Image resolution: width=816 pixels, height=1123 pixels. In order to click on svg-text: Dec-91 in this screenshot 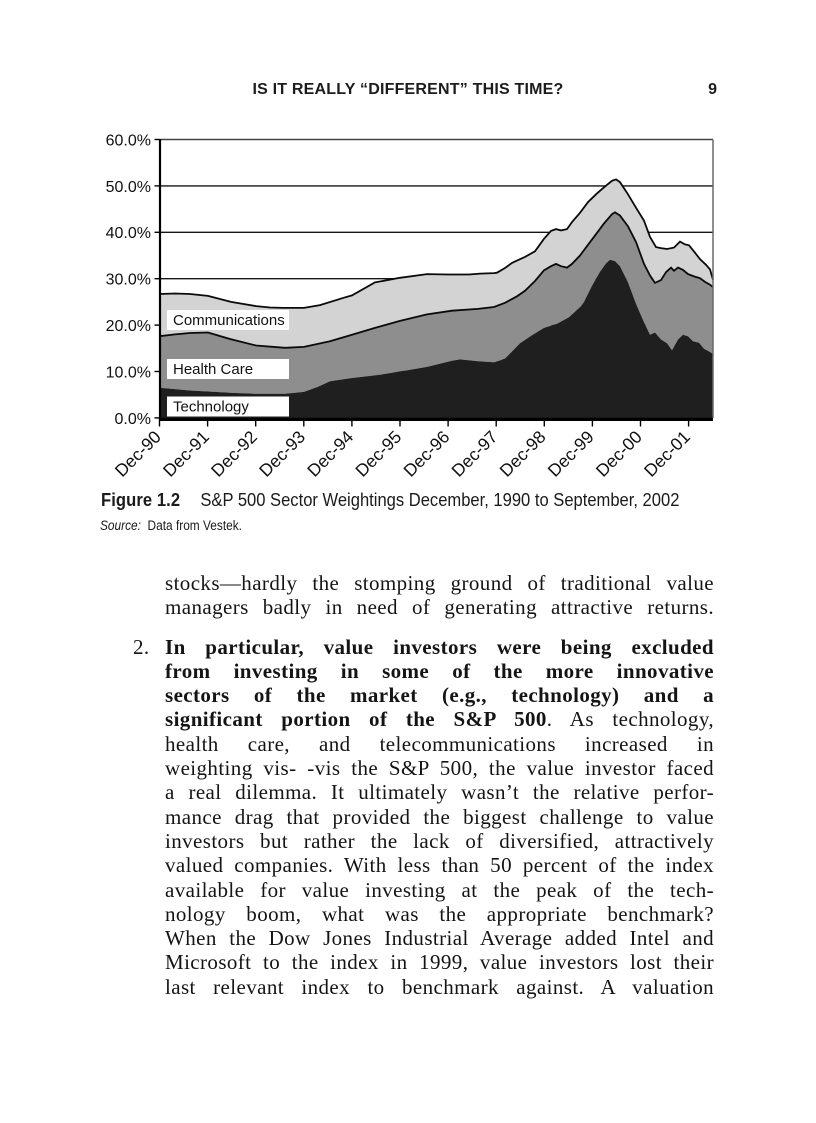, I will do `click(186, 454)`.